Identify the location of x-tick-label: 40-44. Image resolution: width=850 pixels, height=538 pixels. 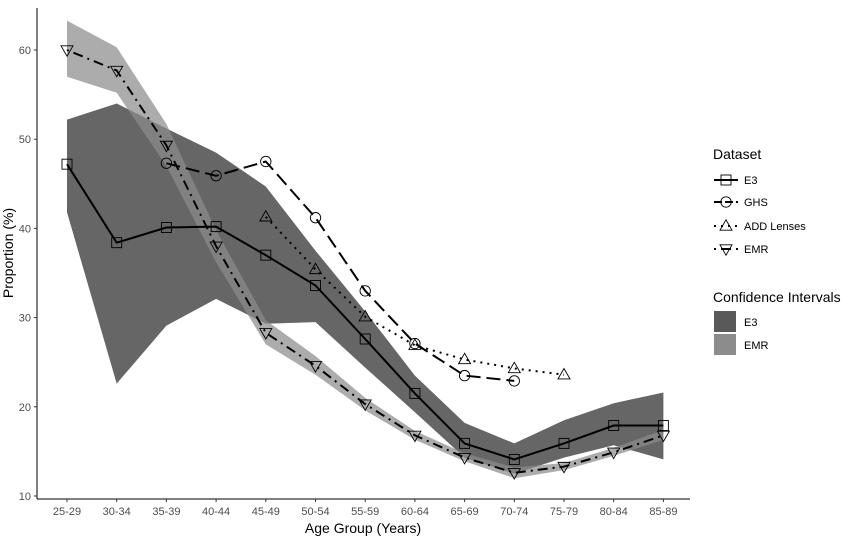
(216, 512).